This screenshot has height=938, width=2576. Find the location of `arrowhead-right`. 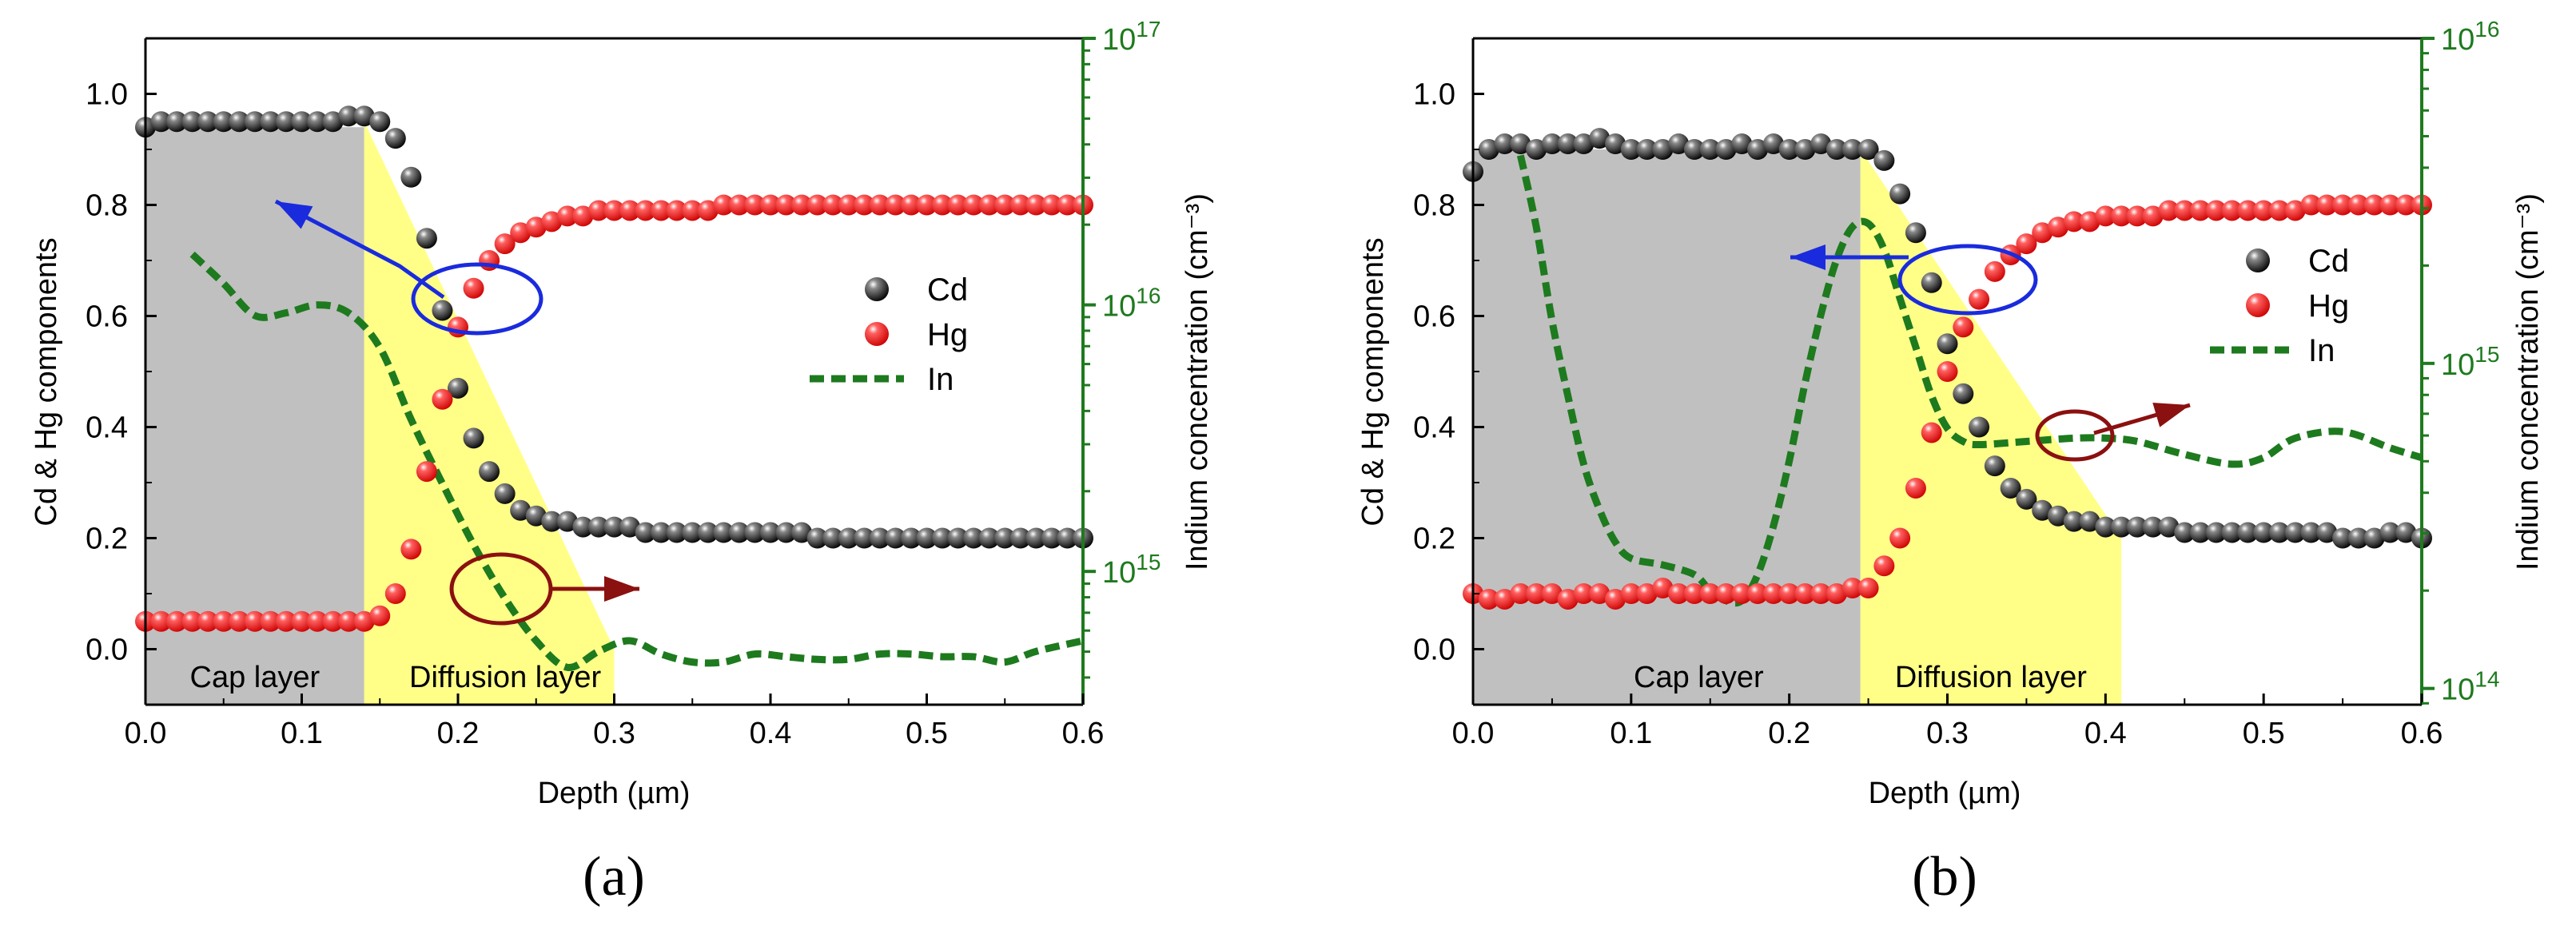

arrowhead-right is located at coordinates (621, 589).